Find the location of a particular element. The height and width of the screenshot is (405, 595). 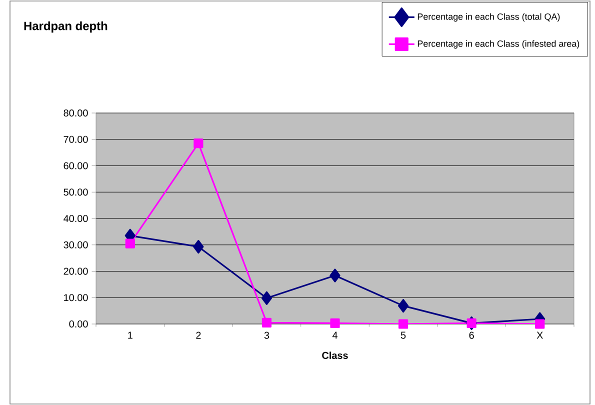

y-tick-label: 30.00 is located at coordinates (76, 244).